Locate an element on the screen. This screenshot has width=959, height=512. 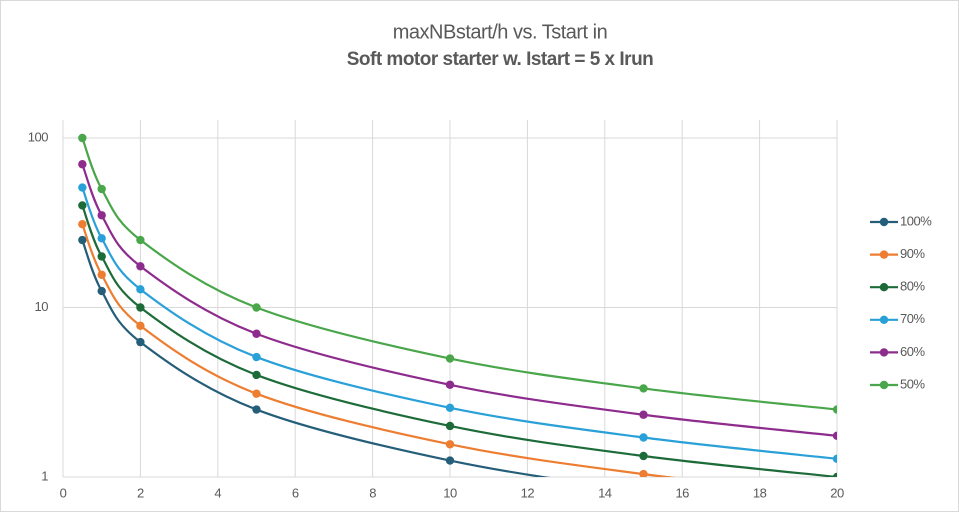
y-tick-label: 10 is located at coordinates (42, 306).